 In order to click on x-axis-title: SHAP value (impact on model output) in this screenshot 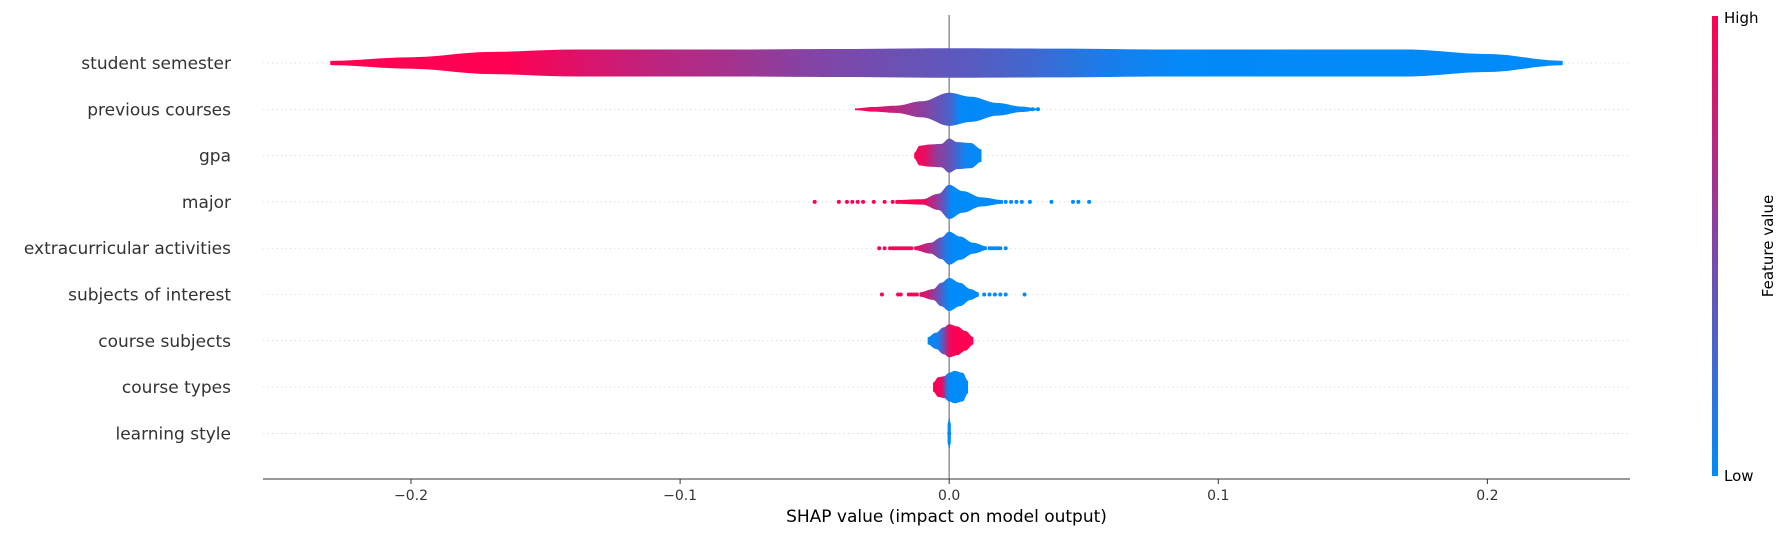, I will do `click(946, 517)`.